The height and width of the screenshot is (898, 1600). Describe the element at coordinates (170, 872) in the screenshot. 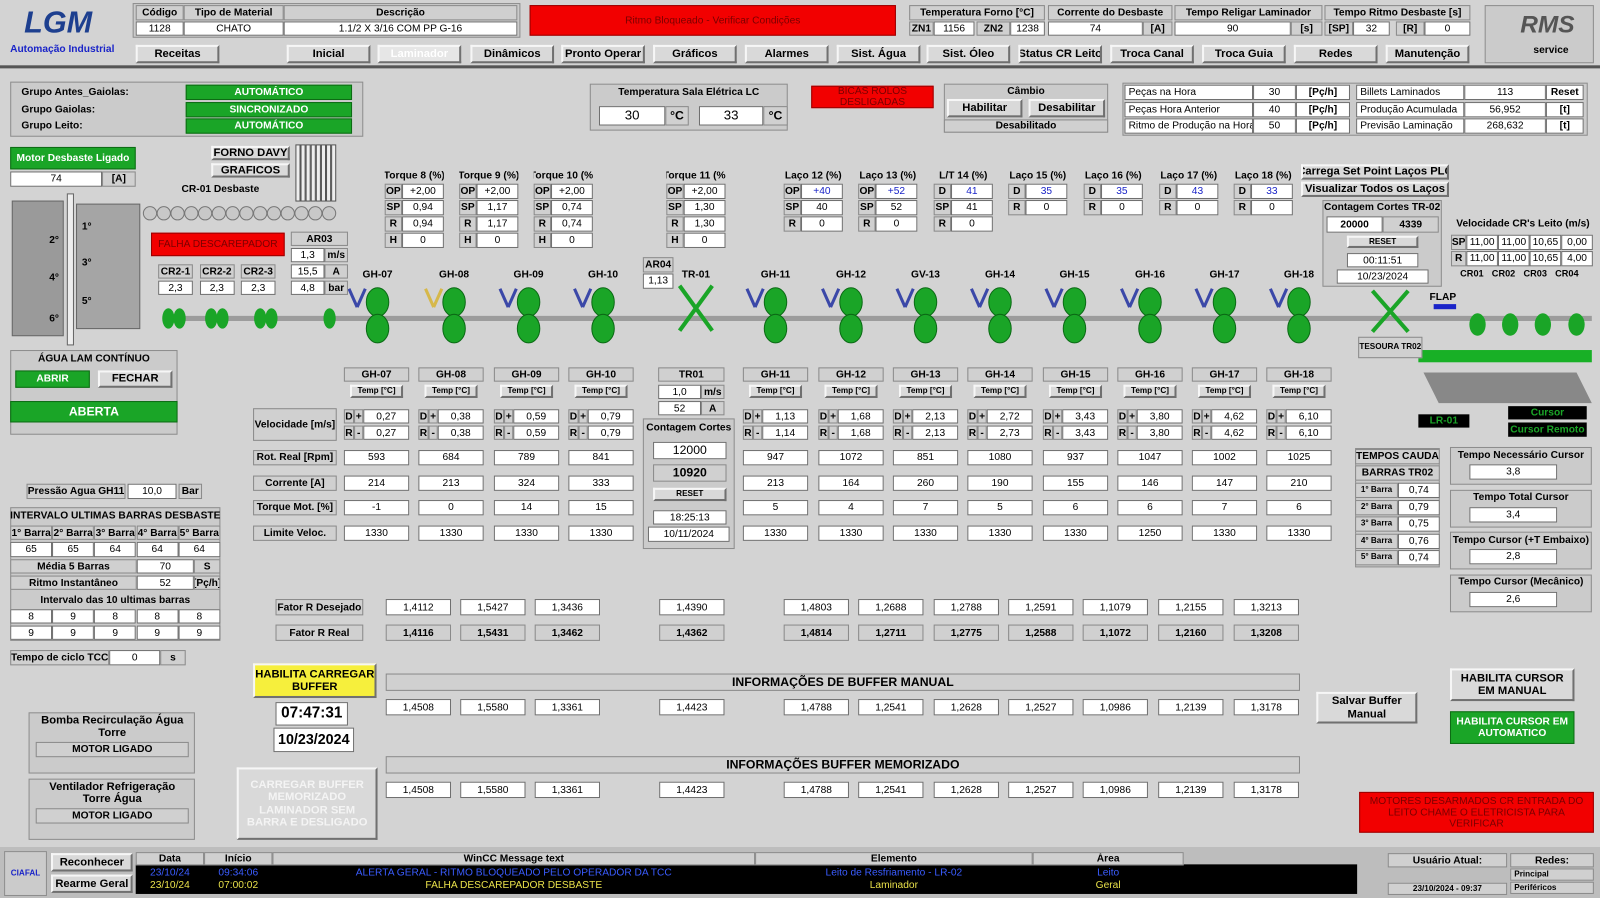

I see `message-cell: 23/10/24` at that location.